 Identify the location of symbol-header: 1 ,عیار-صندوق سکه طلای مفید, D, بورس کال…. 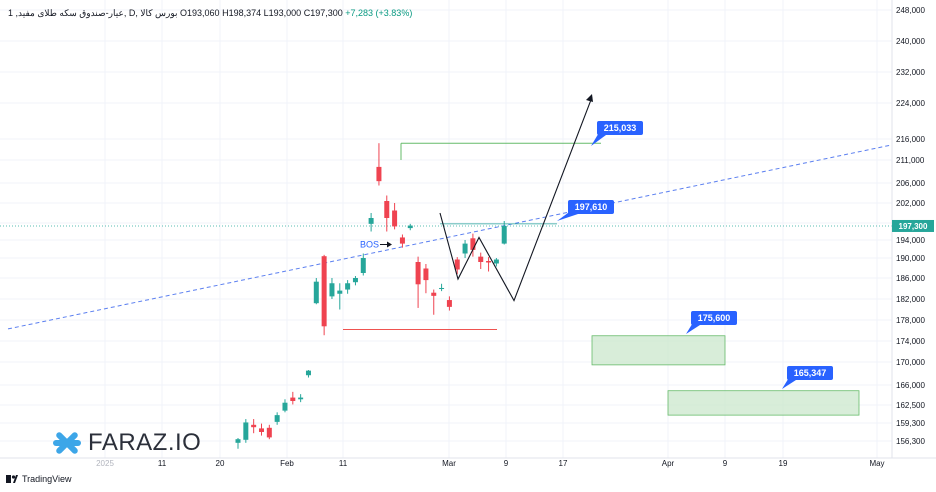
(210, 13).